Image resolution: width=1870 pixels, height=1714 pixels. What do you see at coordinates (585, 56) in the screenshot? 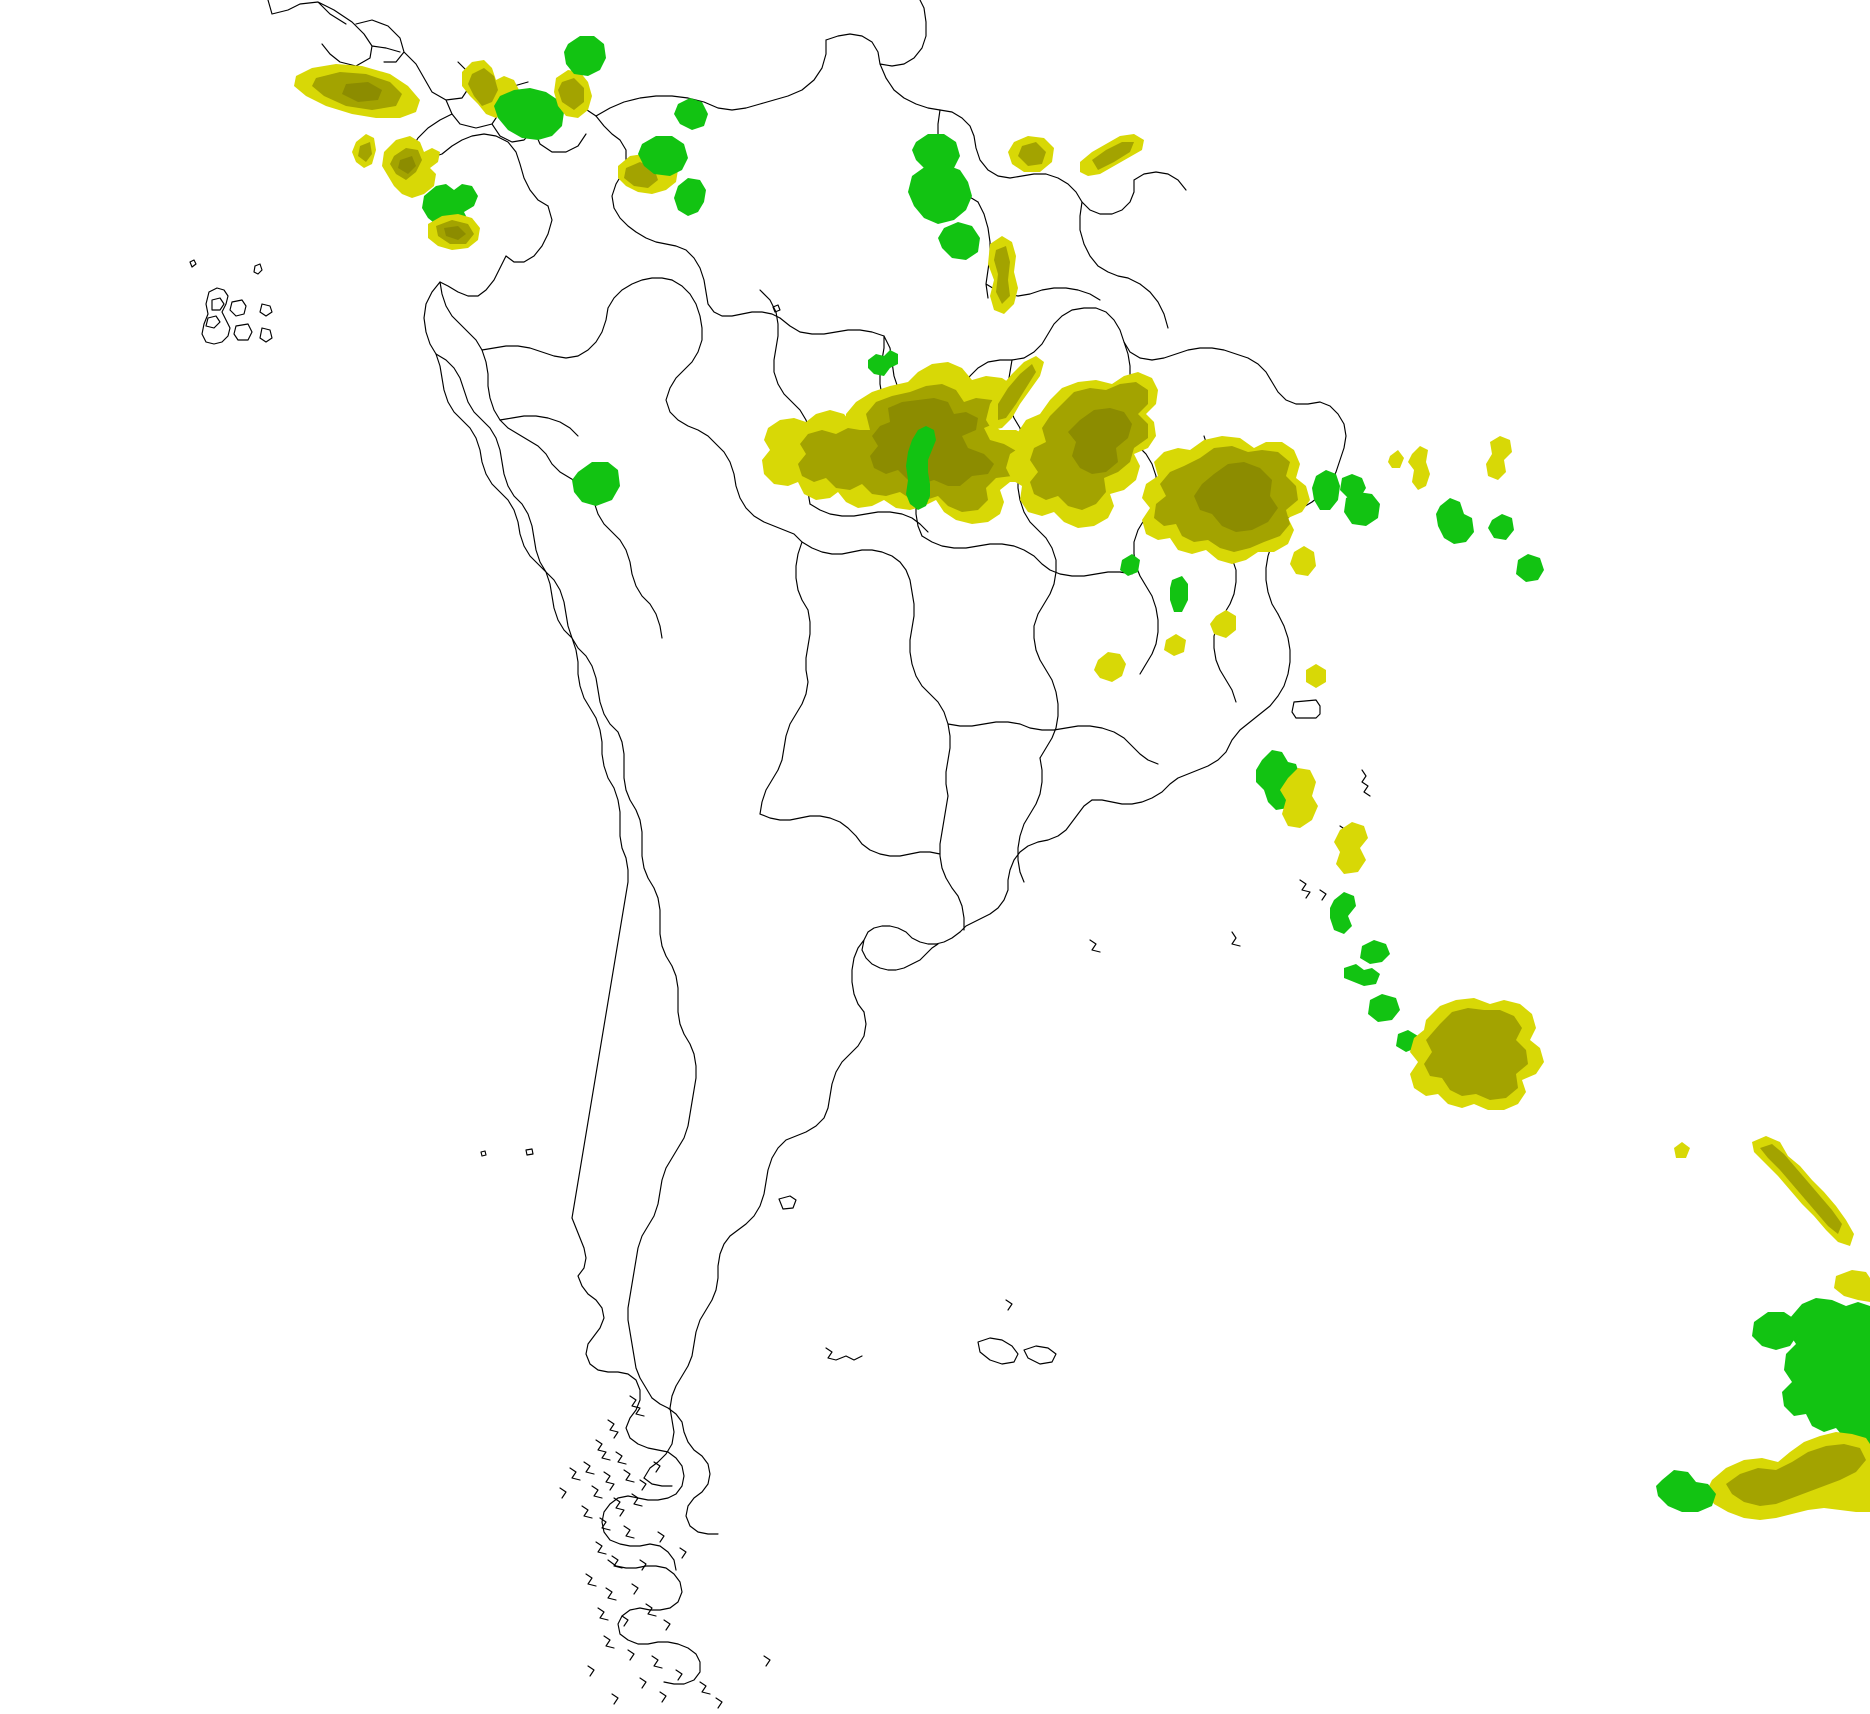
I see `patch-venezuela-llanos-green` at bounding box center [585, 56].